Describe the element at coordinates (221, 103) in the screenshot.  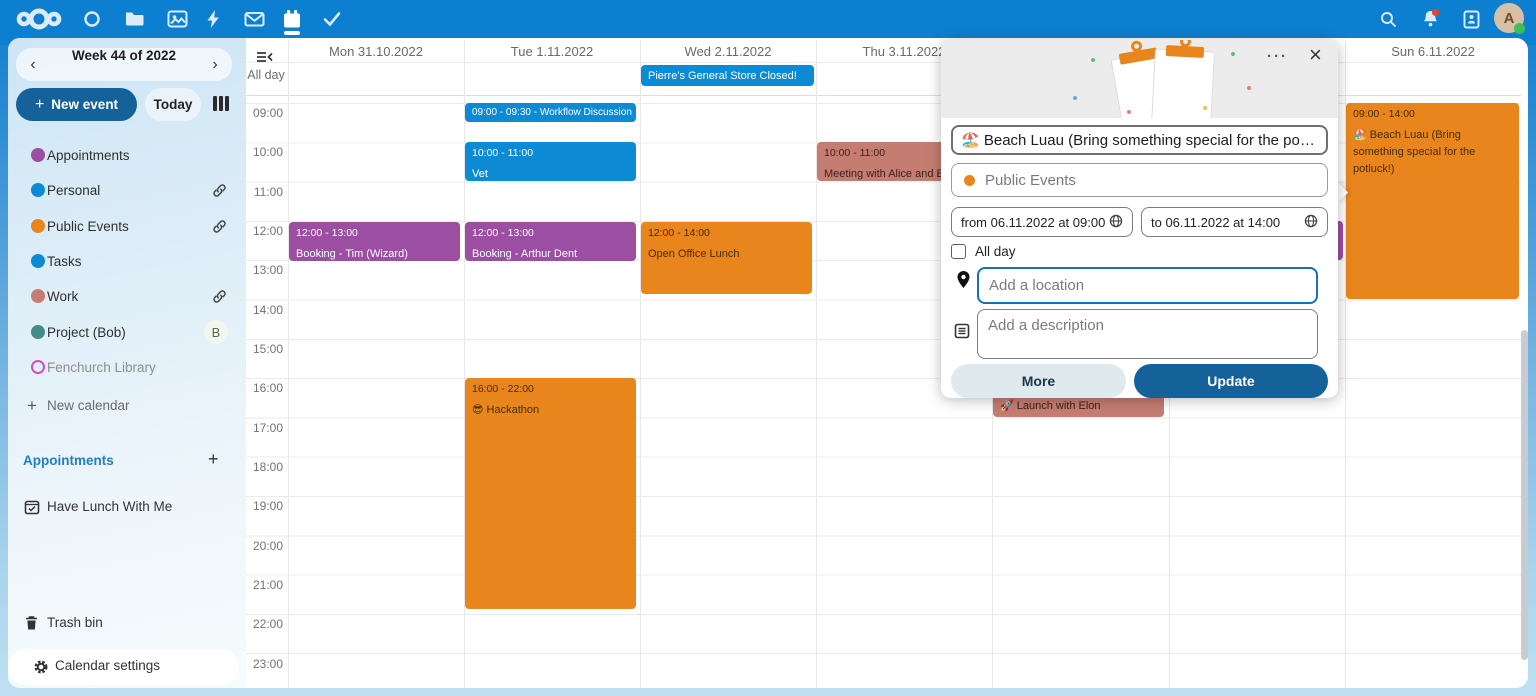
I see `view-switcher-icon` at that location.